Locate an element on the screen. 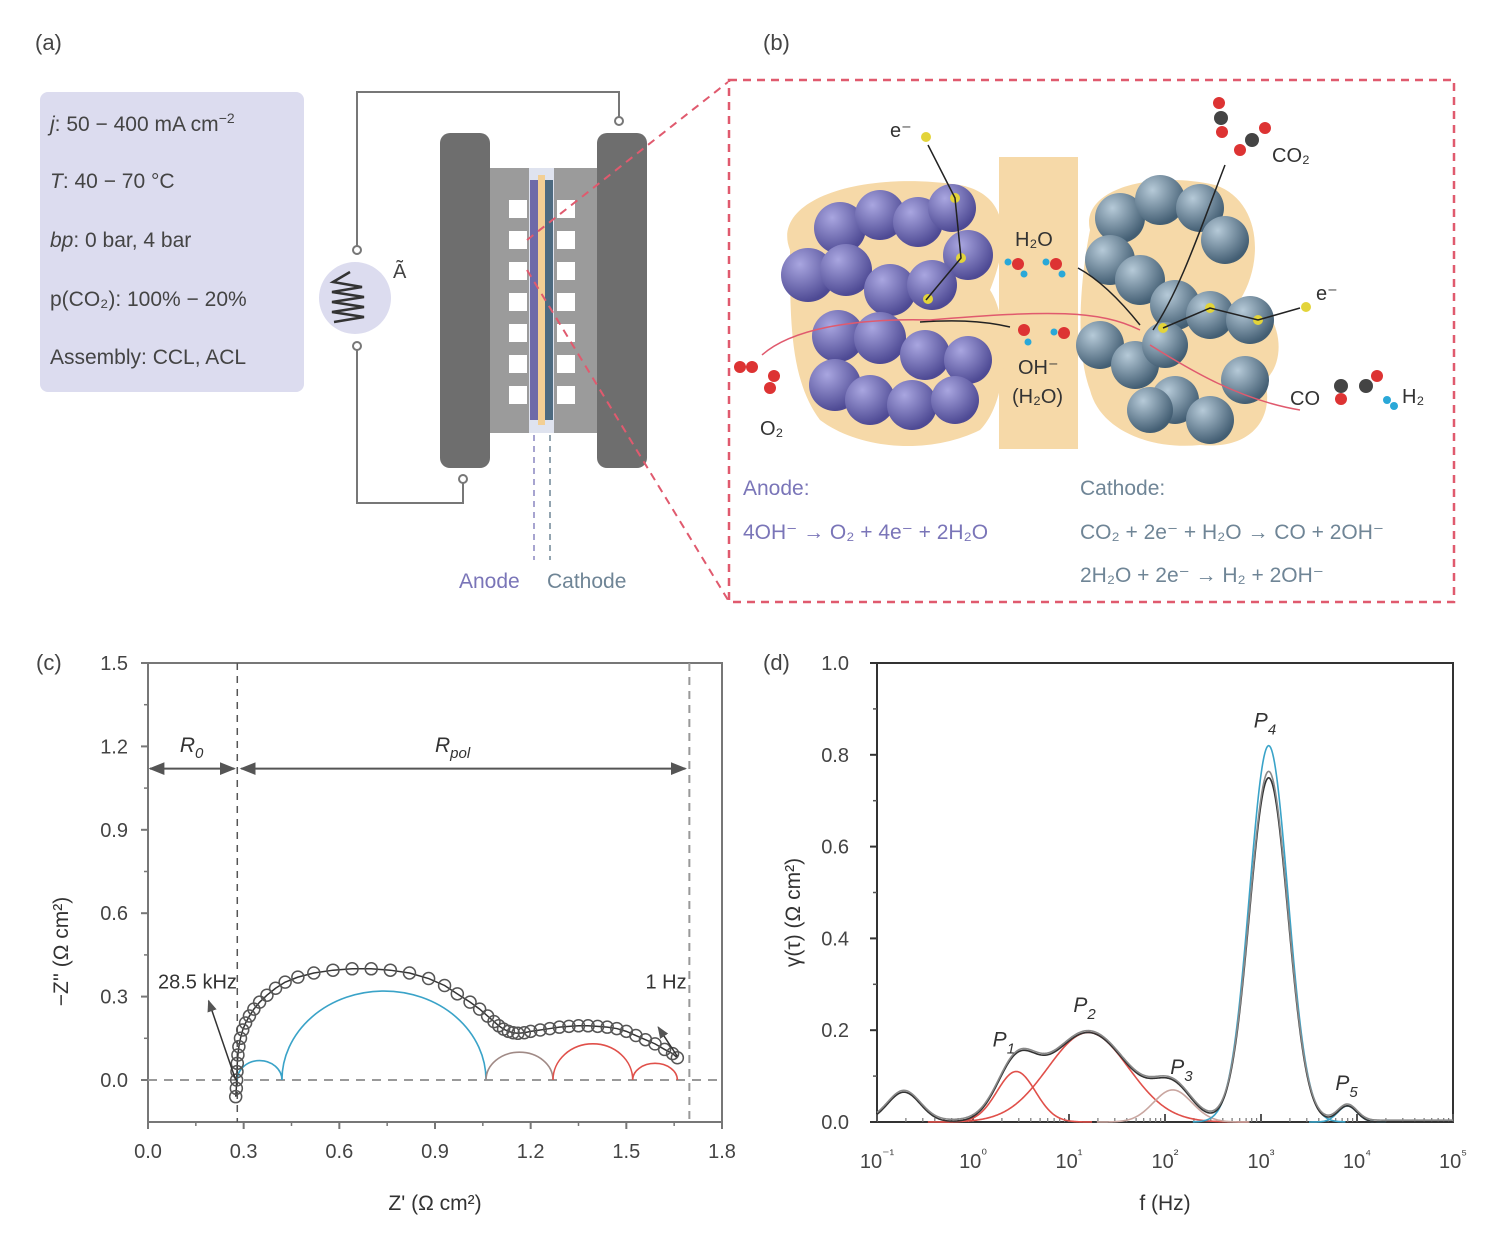 The image size is (1494, 1233). condition-value: : 0 bar, 4 bar is located at coordinates (132, 240).